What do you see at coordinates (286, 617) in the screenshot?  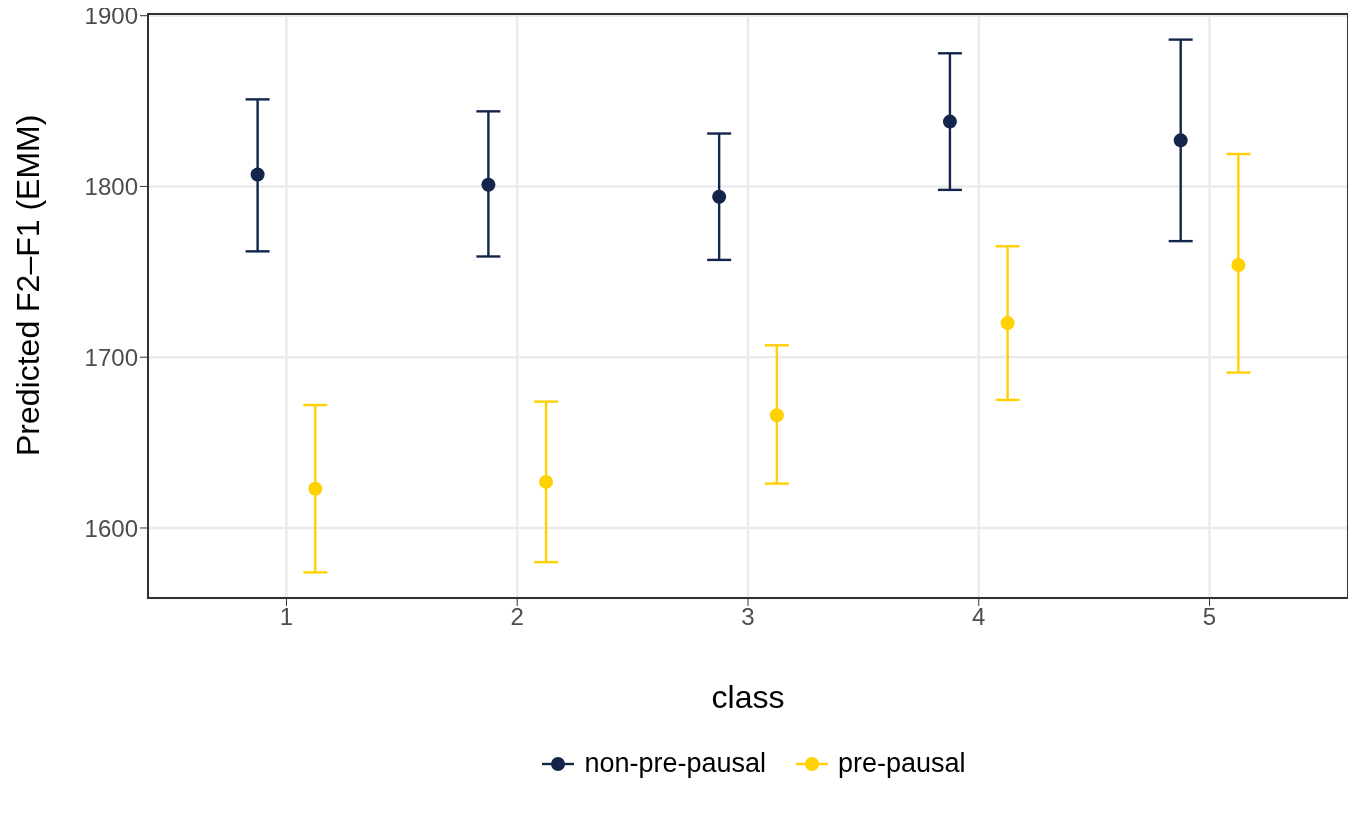 I see `x-tick-label: 1` at bounding box center [286, 617].